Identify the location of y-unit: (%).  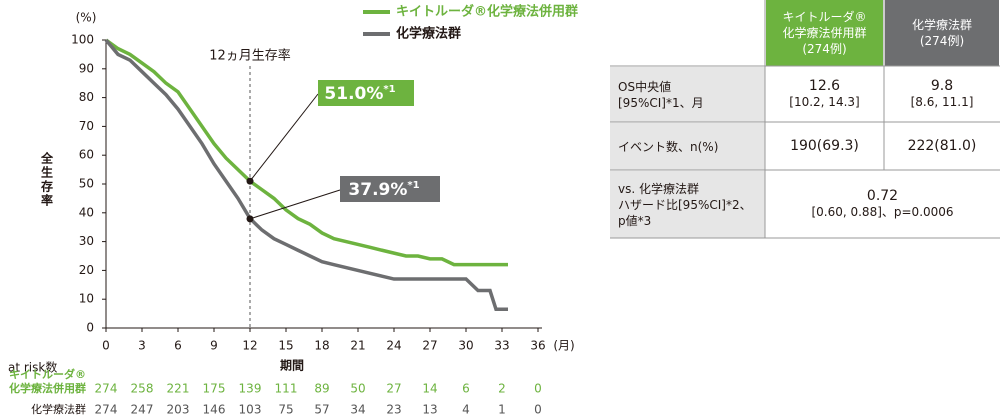
(86, 18).